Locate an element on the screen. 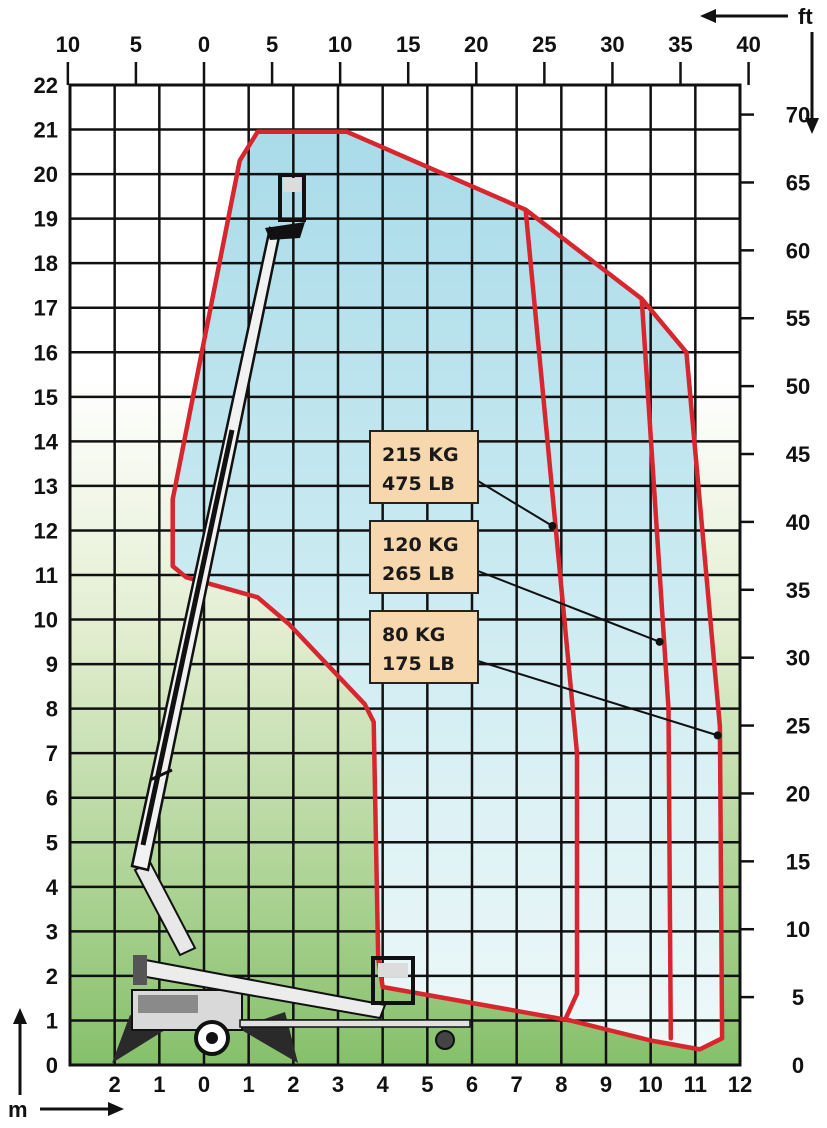 Image resolution: width=827 pixels, height=1128 pixels. x-tick-label-ft: 25 is located at coordinates (544, 44).